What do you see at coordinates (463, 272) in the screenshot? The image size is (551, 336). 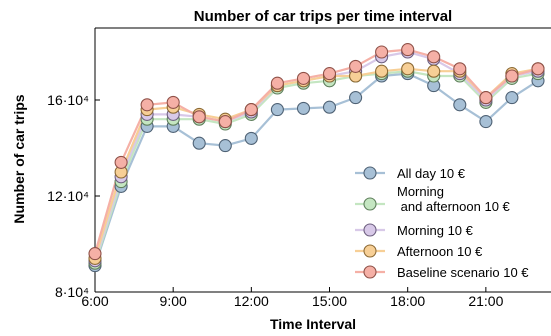 I see `legend-label-4: Baseline scenario 10 €` at bounding box center [463, 272].